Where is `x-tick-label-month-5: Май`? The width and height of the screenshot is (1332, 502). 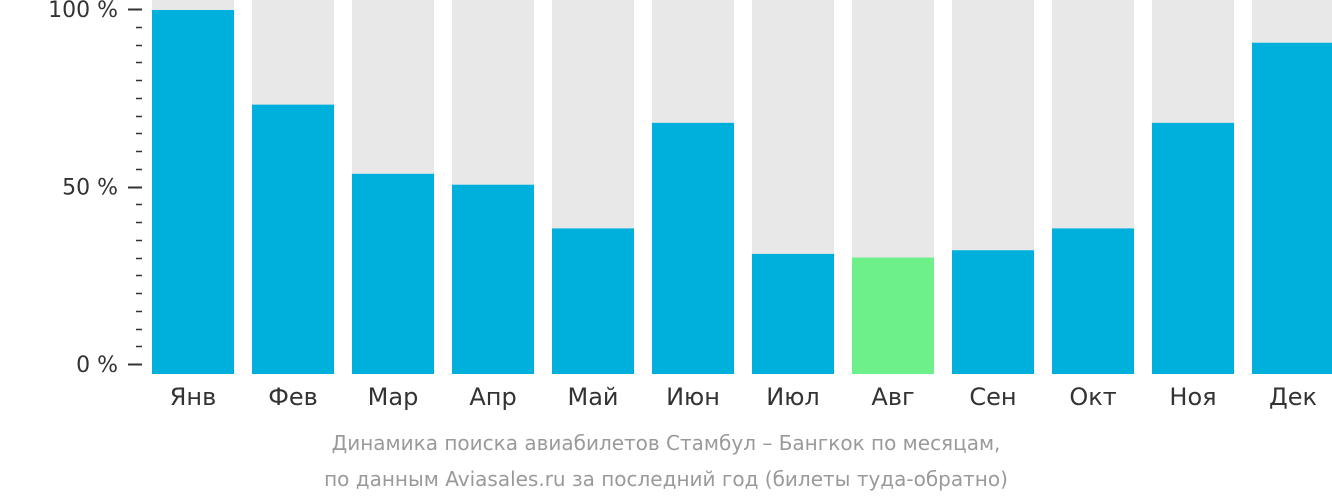
x-tick-label-month-5: Май is located at coordinates (592, 397).